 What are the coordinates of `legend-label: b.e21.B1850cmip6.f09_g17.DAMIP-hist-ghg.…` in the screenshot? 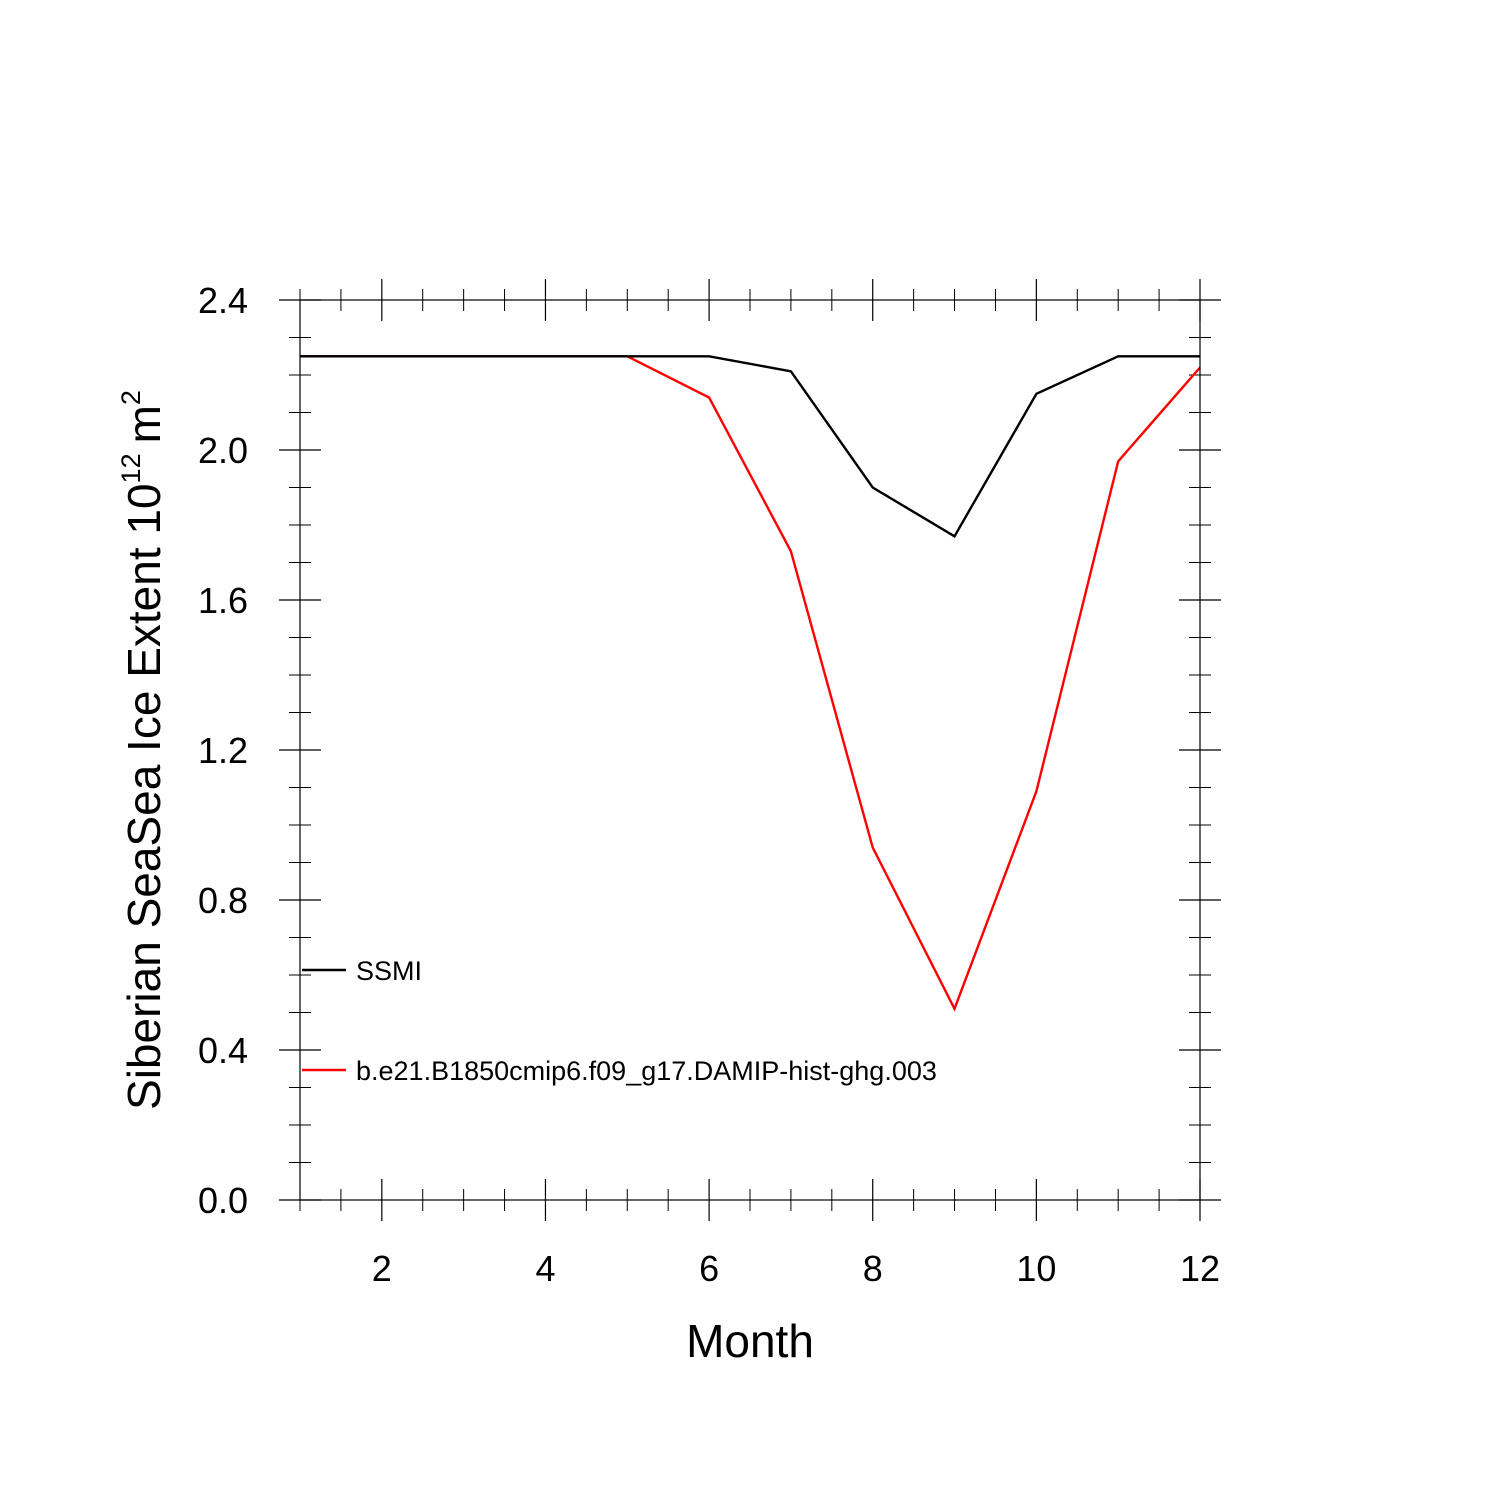 It's located at (646, 1071).